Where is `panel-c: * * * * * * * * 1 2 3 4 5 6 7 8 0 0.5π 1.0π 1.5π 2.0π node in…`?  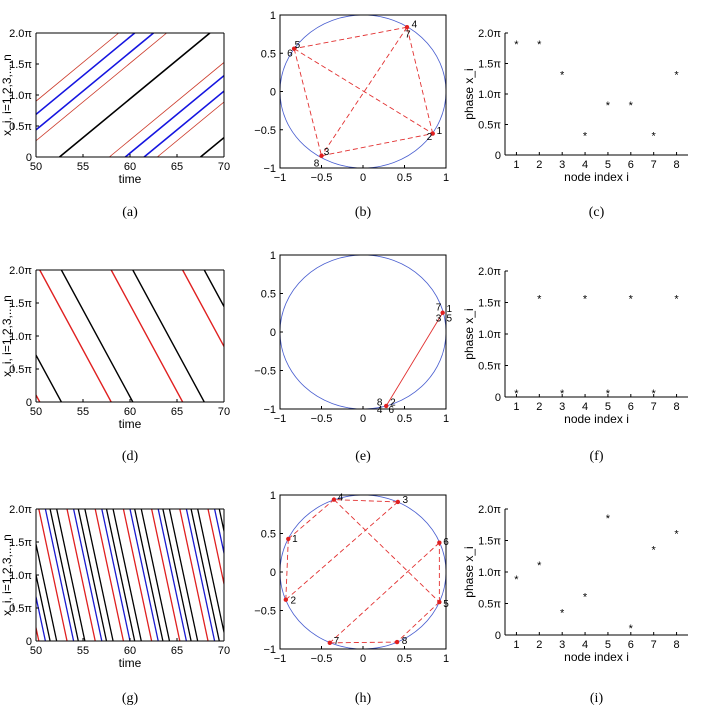
panel-c: * * * * * * * * 1 2 3 4 5 6 7 8 0 0.5π 1.0π 1.5π 2.0π node in… is located at coordinates (575, 124).